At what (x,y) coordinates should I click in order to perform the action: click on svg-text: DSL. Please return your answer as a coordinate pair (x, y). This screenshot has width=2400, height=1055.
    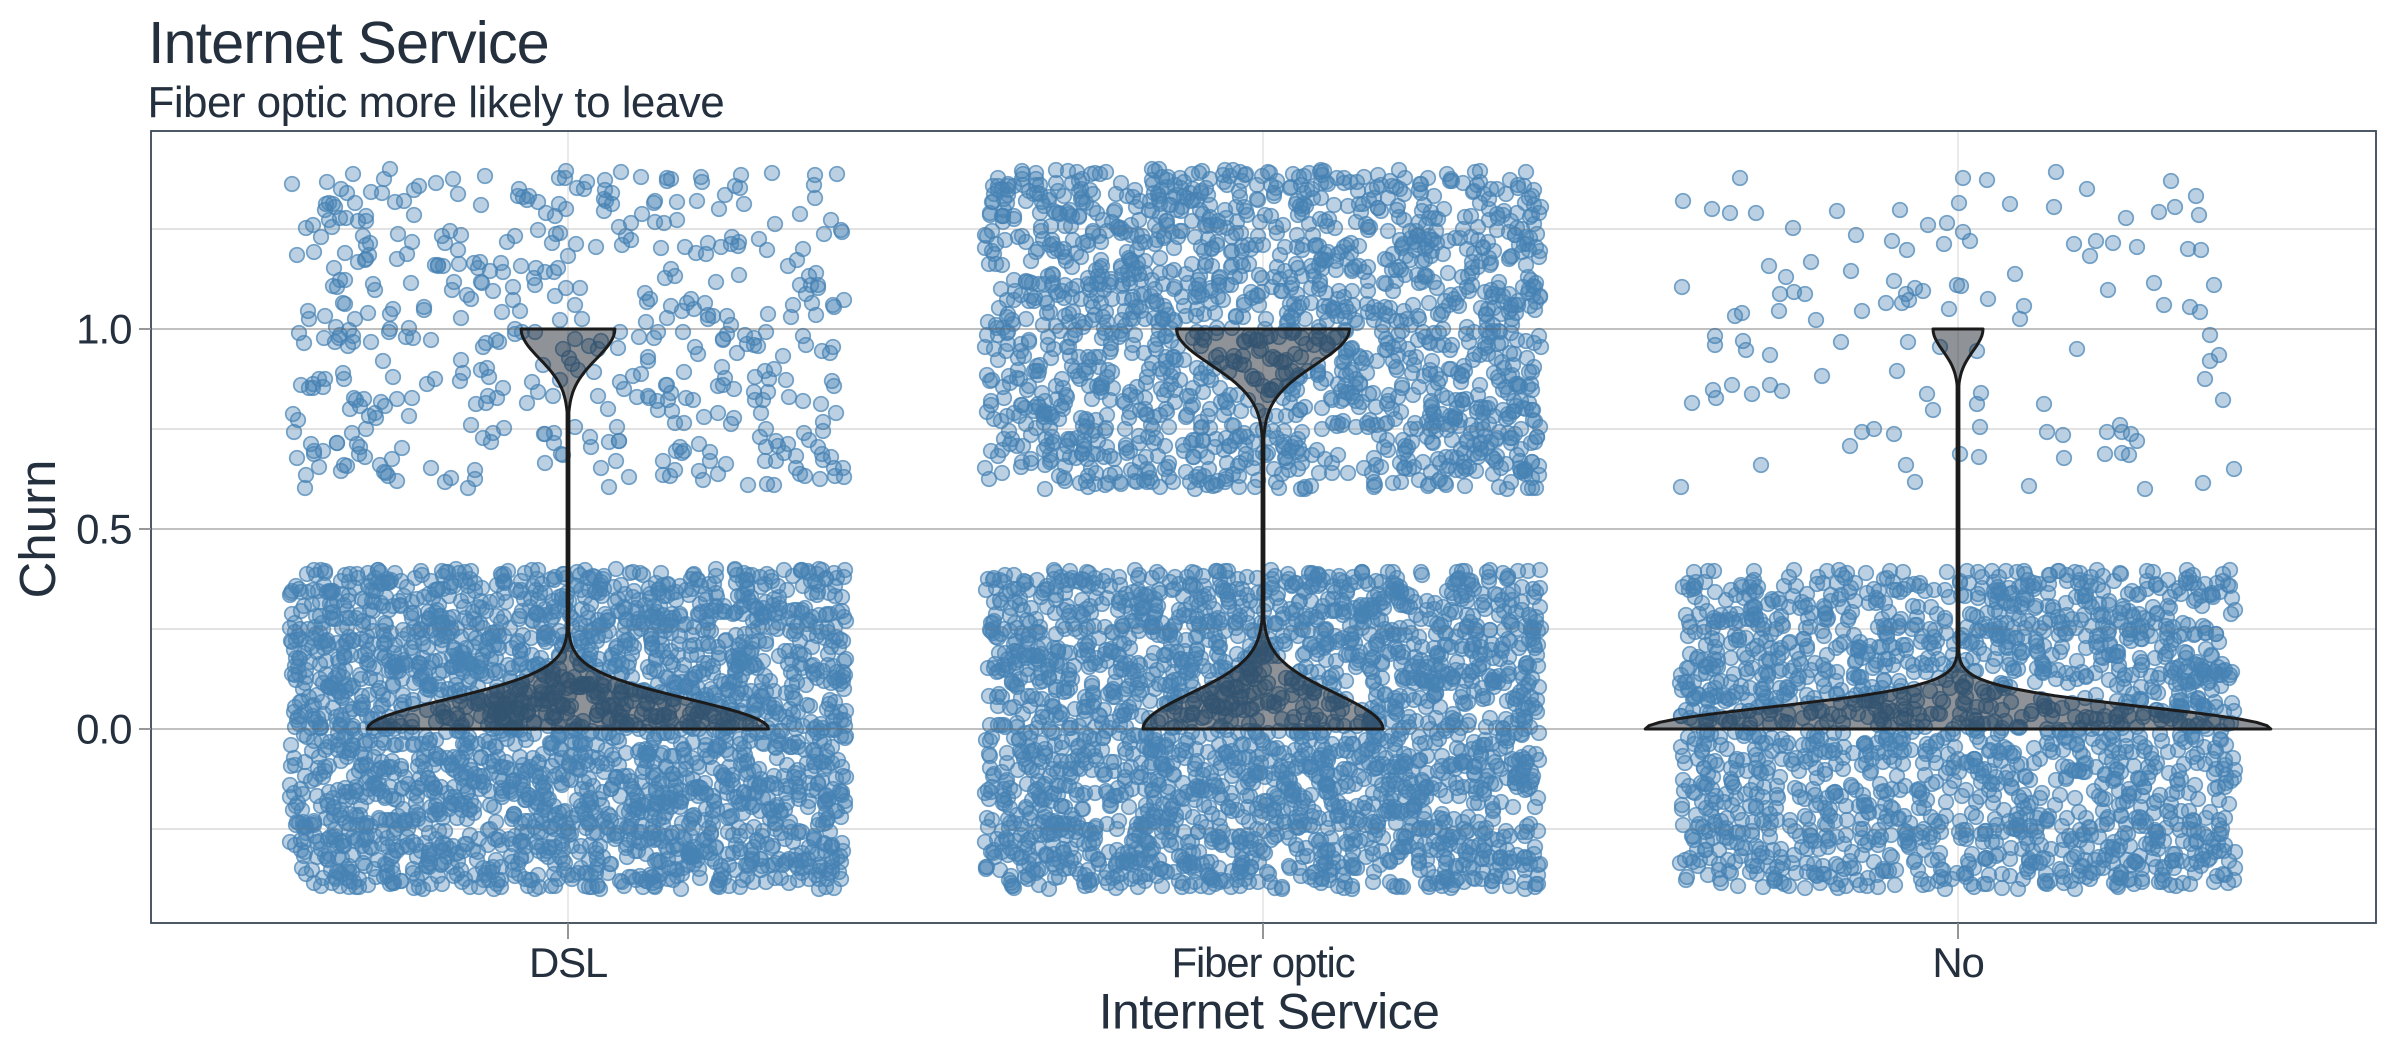
    Looking at the image, I should click on (568, 962).